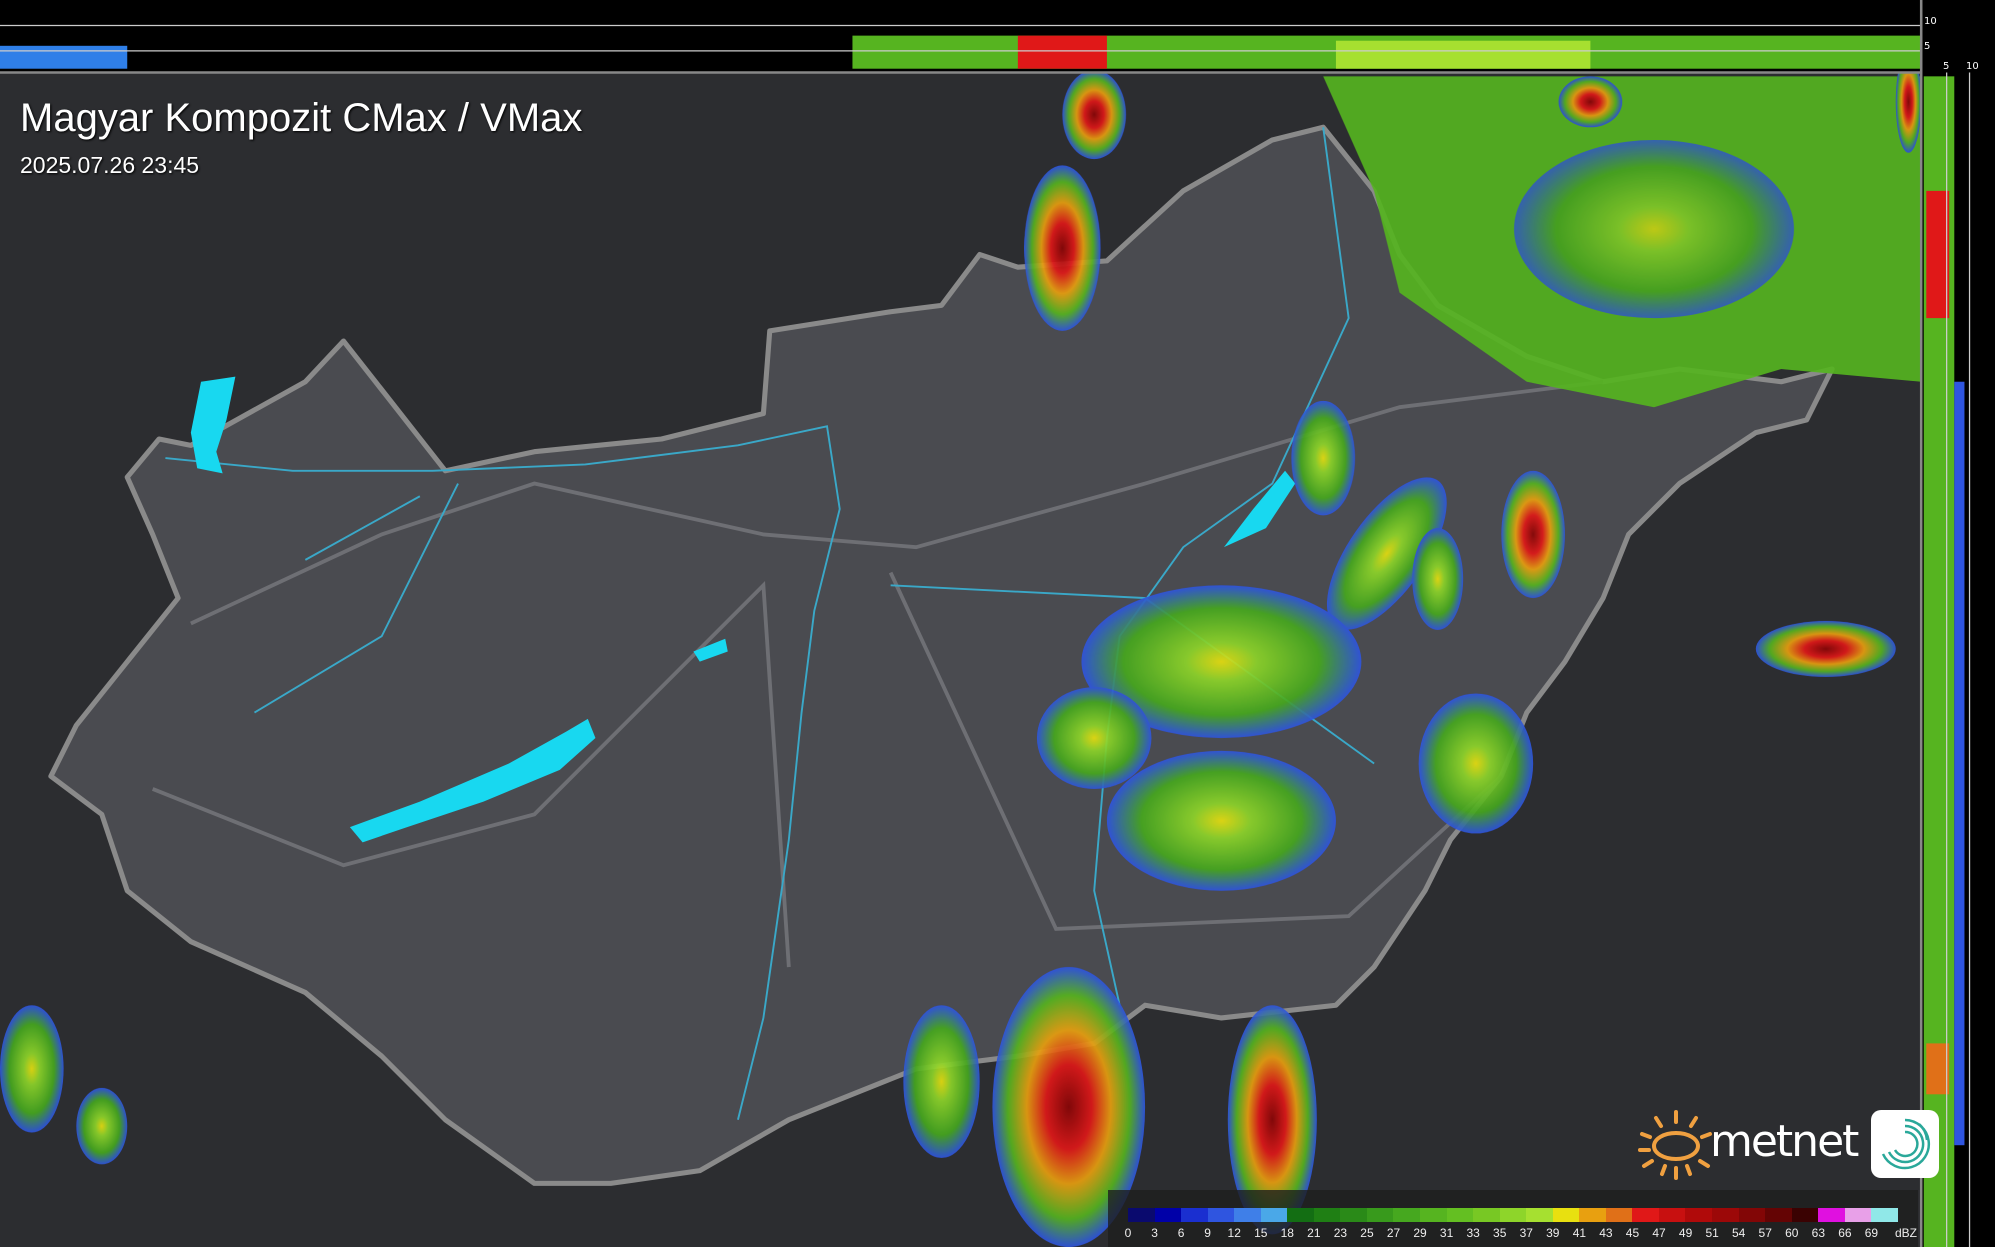 This screenshot has width=1995, height=1247. I want to click on right-strip-label-10: 10, so click(1972, 66).